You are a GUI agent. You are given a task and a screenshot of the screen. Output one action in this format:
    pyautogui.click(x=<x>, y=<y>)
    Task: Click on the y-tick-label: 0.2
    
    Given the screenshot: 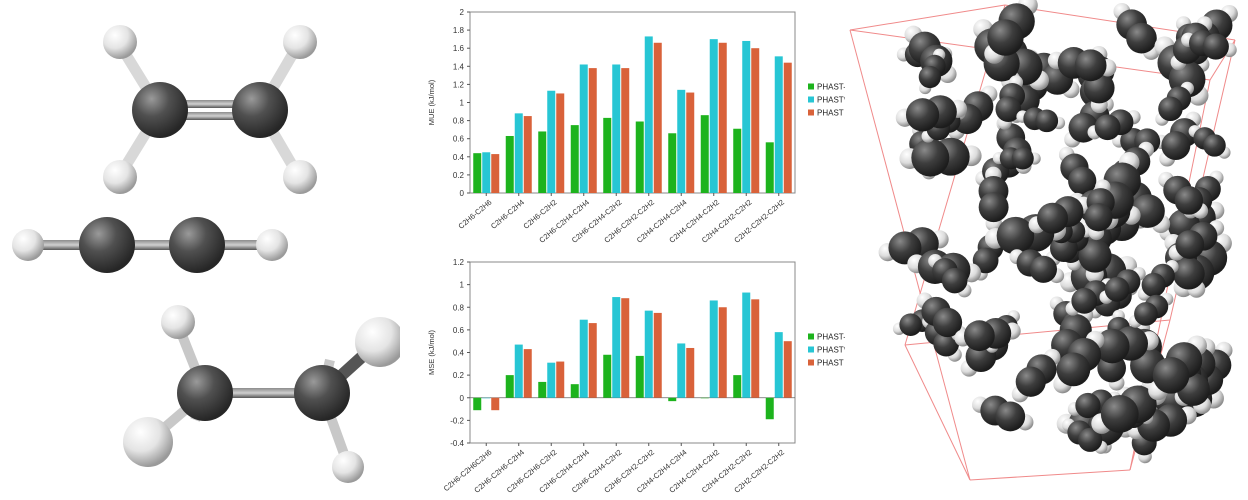 What is the action you would take?
    pyautogui.click(x=459, y=375)
    